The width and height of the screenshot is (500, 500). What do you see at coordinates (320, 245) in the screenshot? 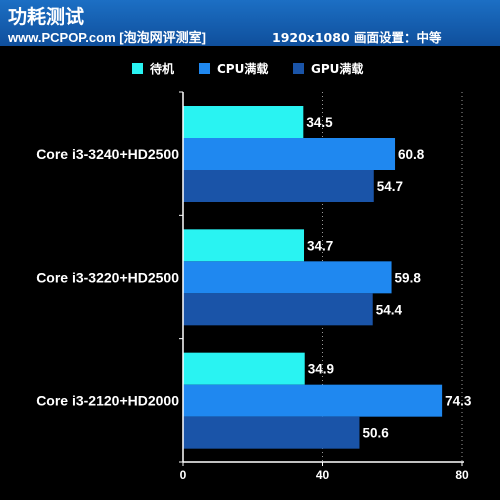
I see `data-label: 34.7` at bounding box center [320, 245].